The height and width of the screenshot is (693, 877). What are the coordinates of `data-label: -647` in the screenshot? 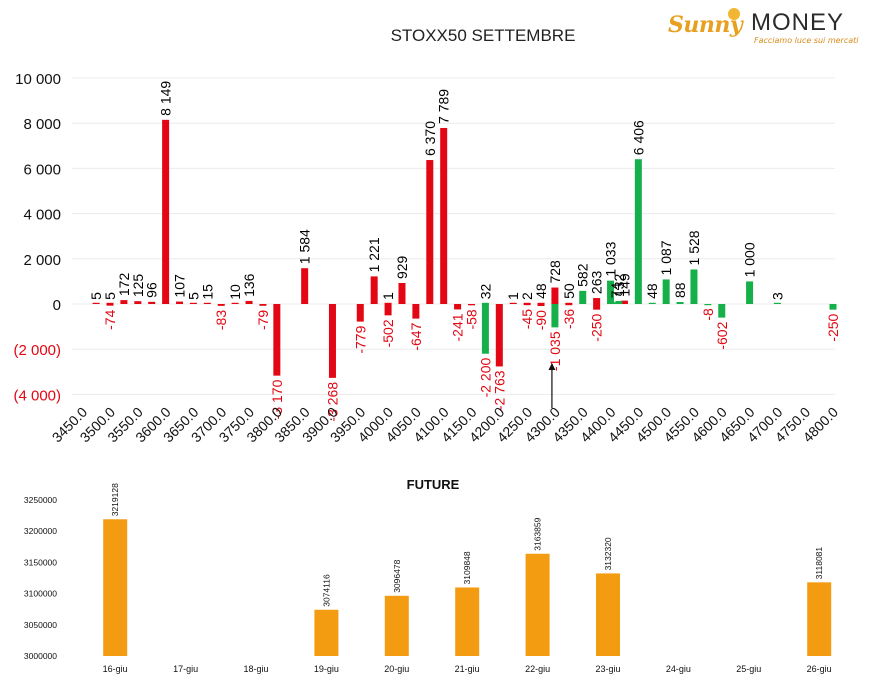 It's located at (416, 336).